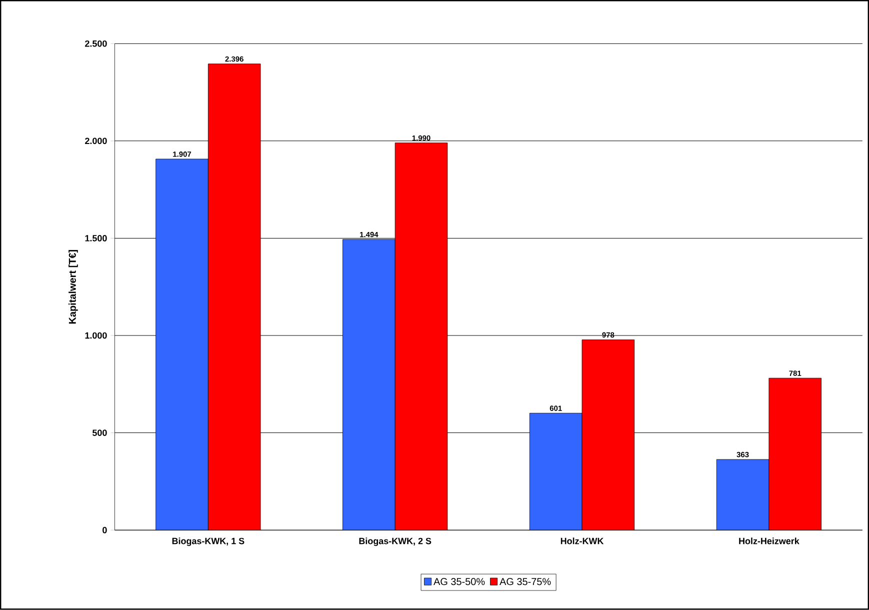 This screenshot has width=869, height=610. Describe the element at coordinates (582, 541) in the screenshot. I see `x-tick-label: Holz-KWK` at that location.